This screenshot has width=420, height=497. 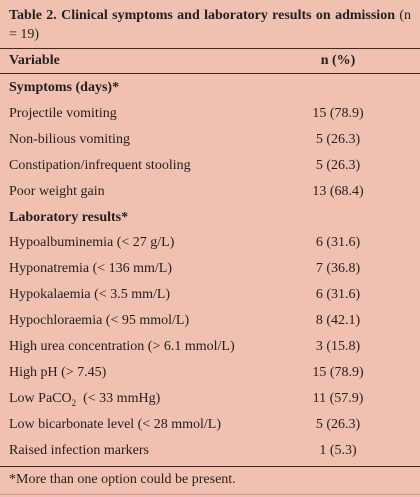 What do you see at coordinates (338, 450) in the screenshot?
I see `n-cell: 1 (5.3)` at bounding box center [338, 450].